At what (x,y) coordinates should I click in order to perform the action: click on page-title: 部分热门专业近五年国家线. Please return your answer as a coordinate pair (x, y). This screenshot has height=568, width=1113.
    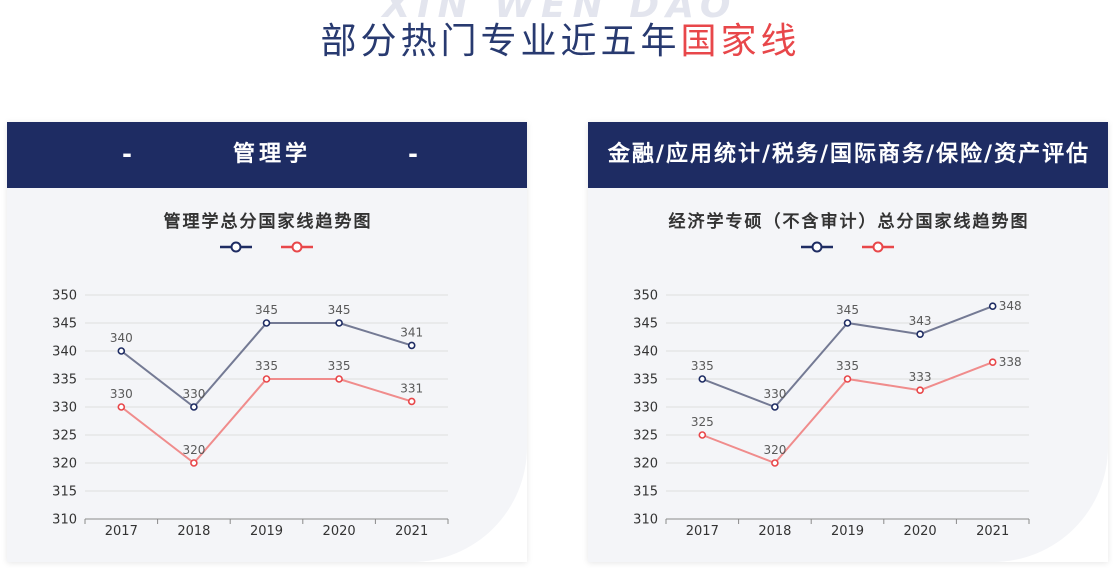
    Looking at the image, I should click on (556, 42).